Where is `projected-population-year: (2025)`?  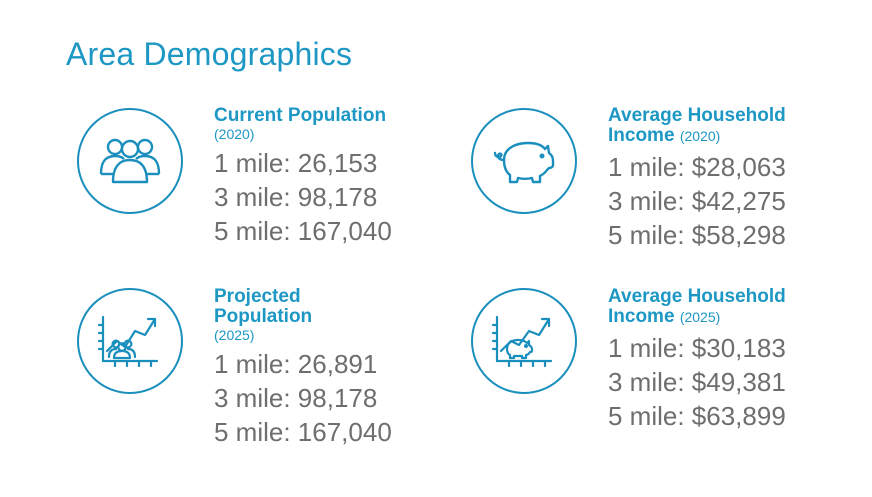
projected-population-year: (2025) is located at coordinates (234, 335).